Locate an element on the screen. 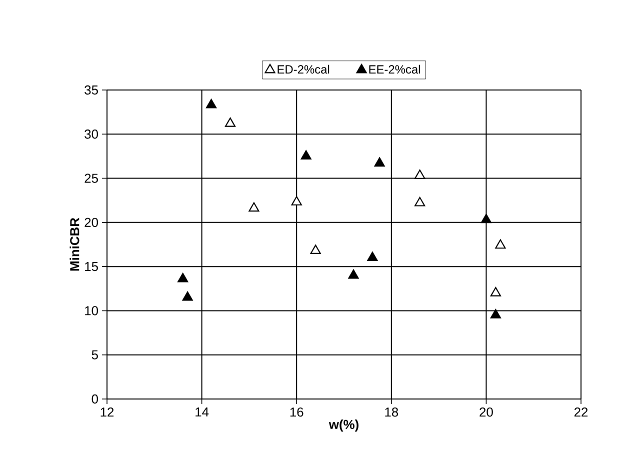 This screenshot has height=454, width=617. y-tick-label: 5 is located at coordinates (95, 355).